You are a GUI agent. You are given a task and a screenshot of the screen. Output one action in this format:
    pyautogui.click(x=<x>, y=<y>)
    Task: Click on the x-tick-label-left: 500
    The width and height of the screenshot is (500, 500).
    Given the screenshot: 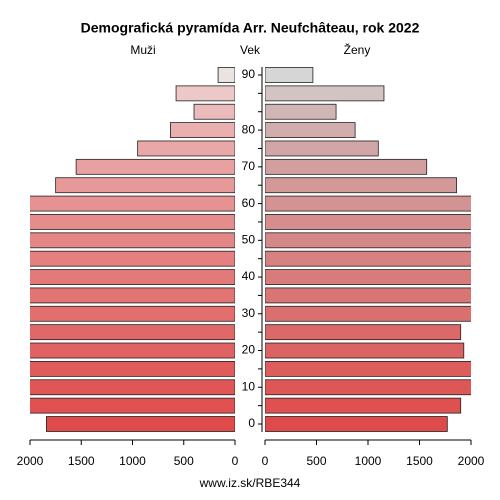 What is the action you would take?
    pyautogui.click(x=184, y=461)
    